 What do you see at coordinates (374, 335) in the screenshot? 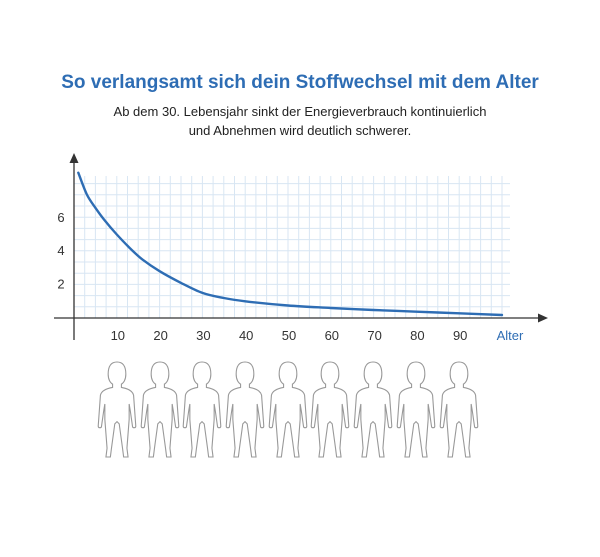
I see `x-tick-label: 70` at bounding box center [374, 335].